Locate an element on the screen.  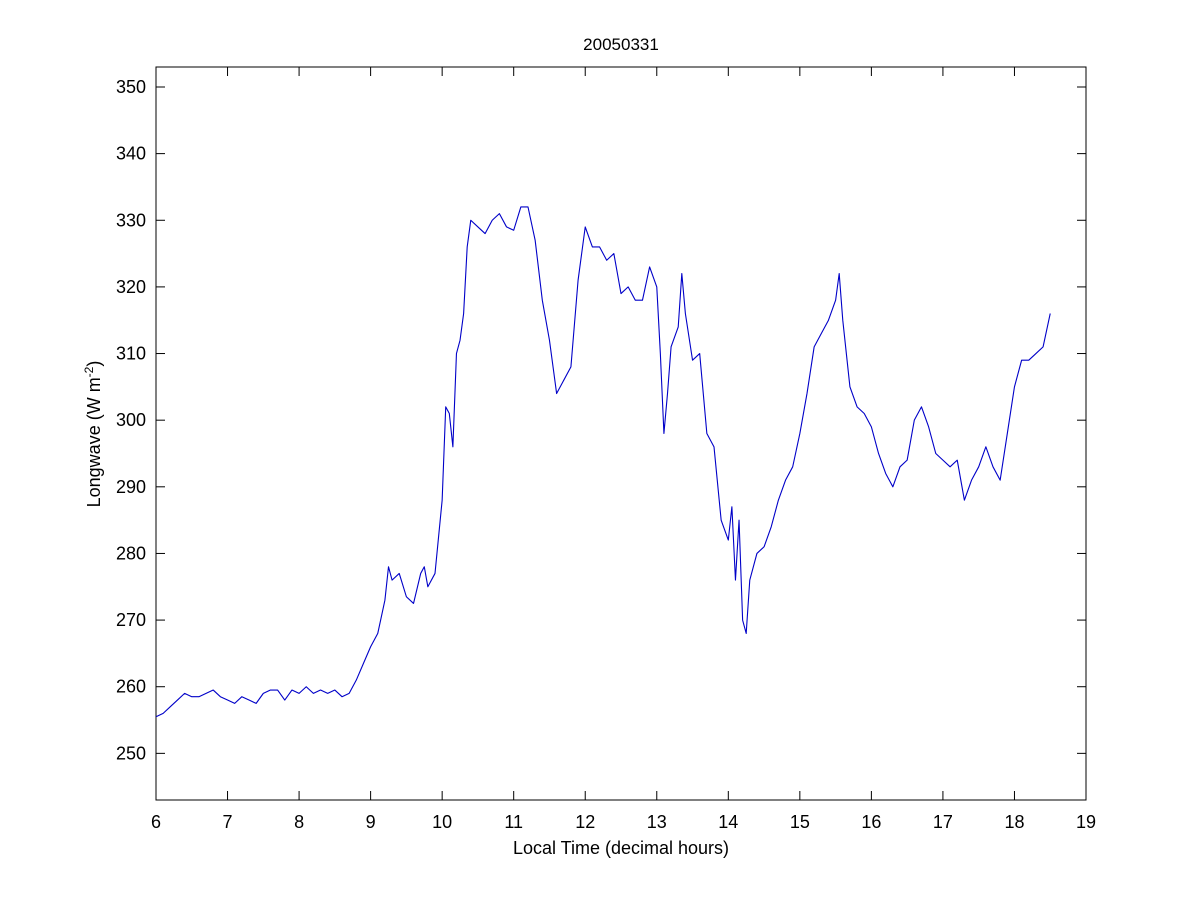
y-tick-label: 260 is located at coordinates (131, 687).